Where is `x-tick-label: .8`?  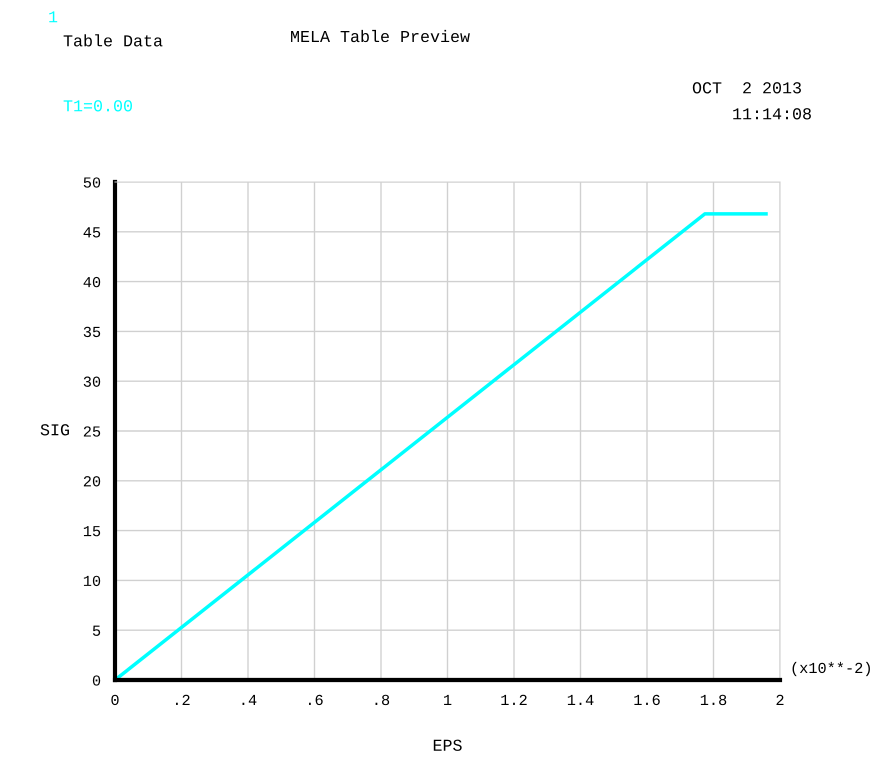 x-tick-label: .8 is located at coordinates (383, 700).